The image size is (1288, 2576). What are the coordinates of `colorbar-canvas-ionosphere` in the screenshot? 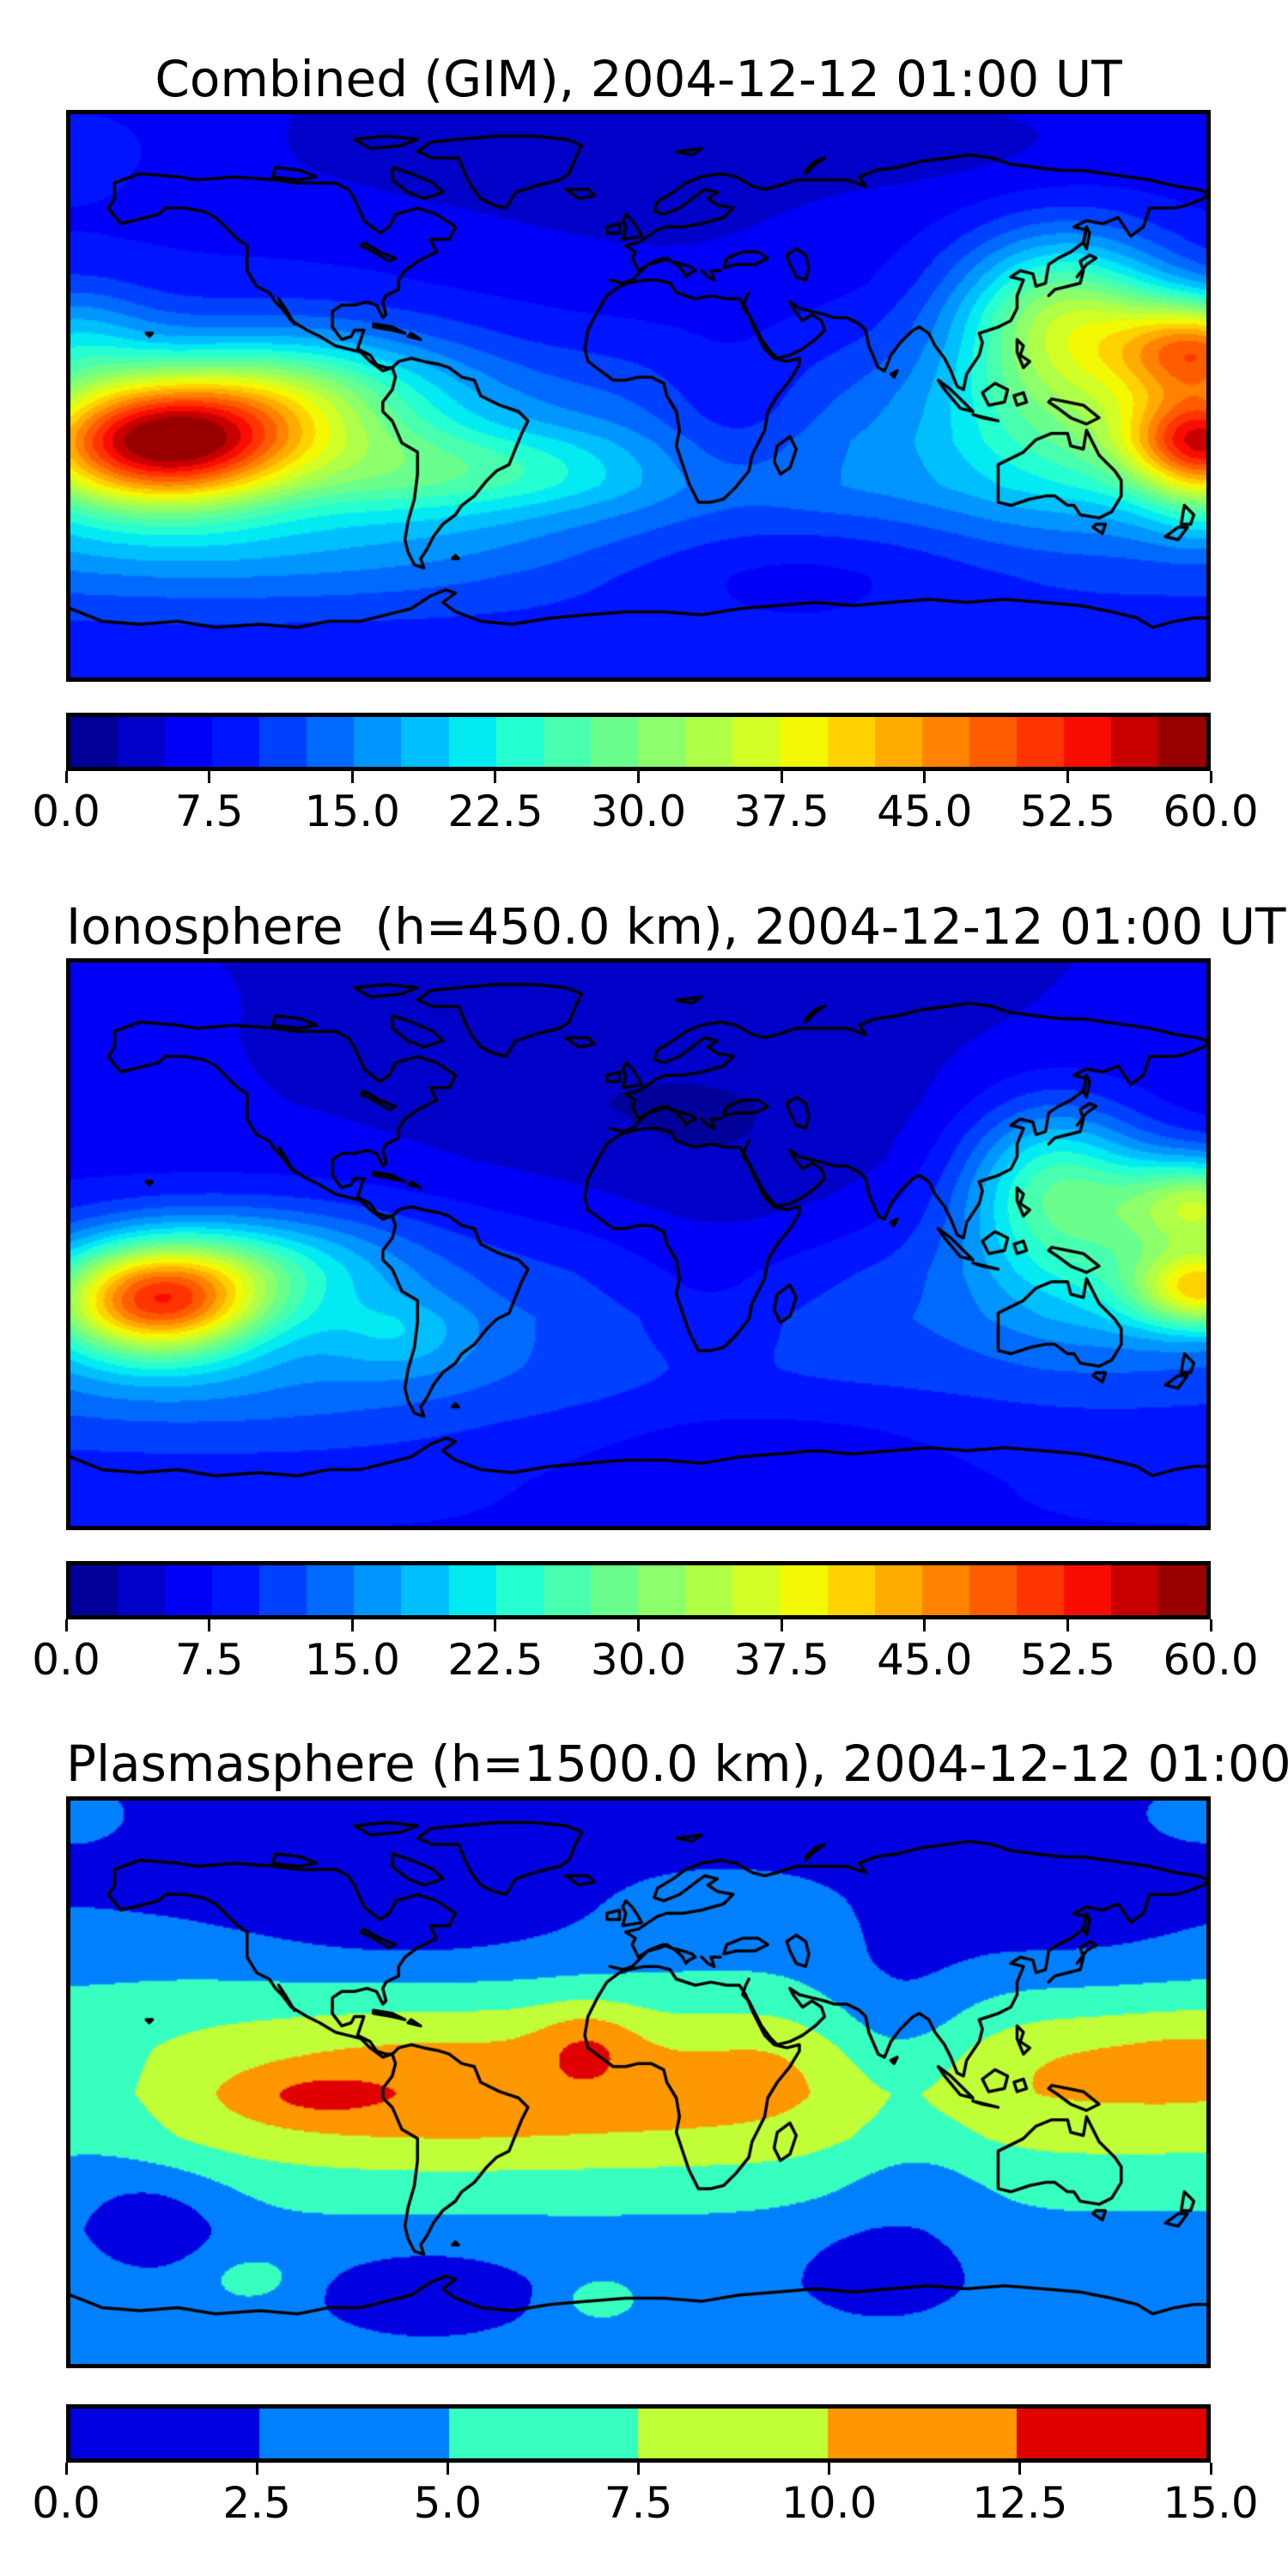 It's located at (638, 1590).